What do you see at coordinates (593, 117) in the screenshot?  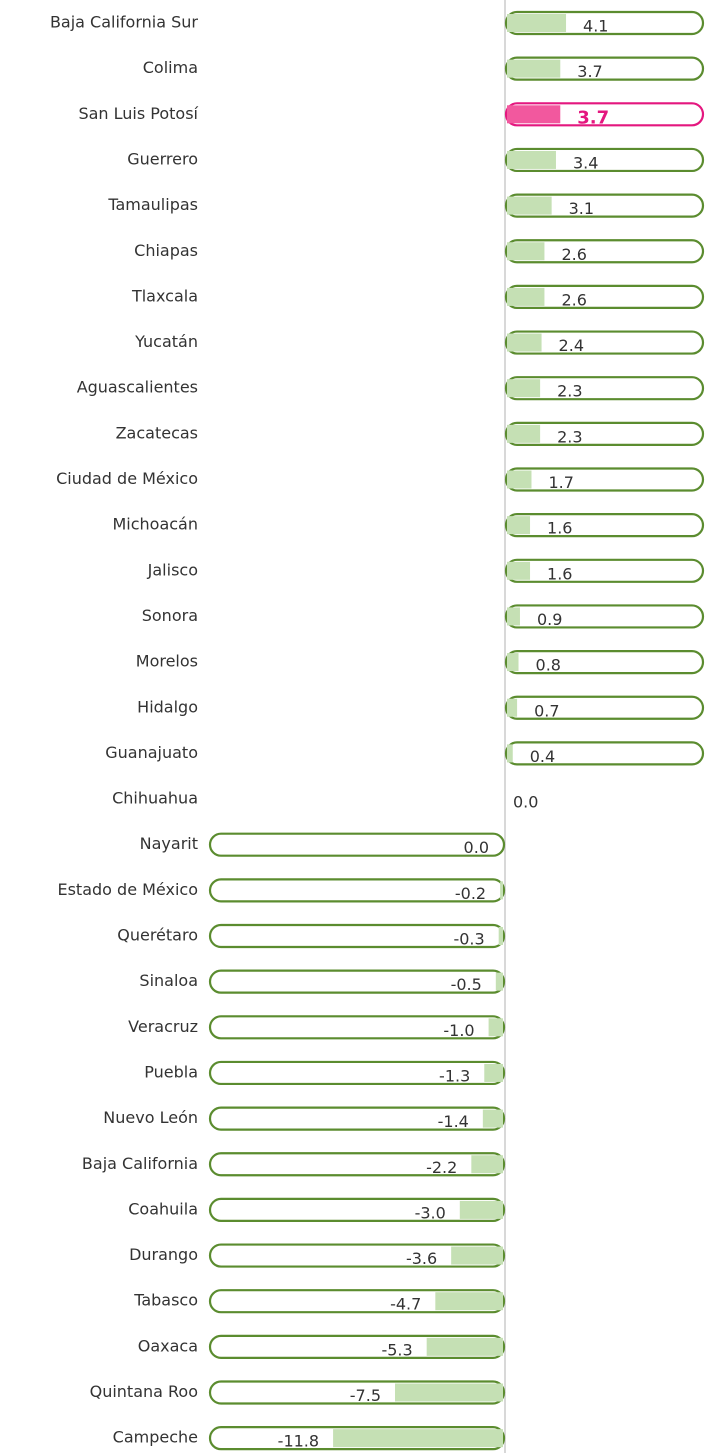 I see `value-label: 3.7` at bounding box center [593, 117].